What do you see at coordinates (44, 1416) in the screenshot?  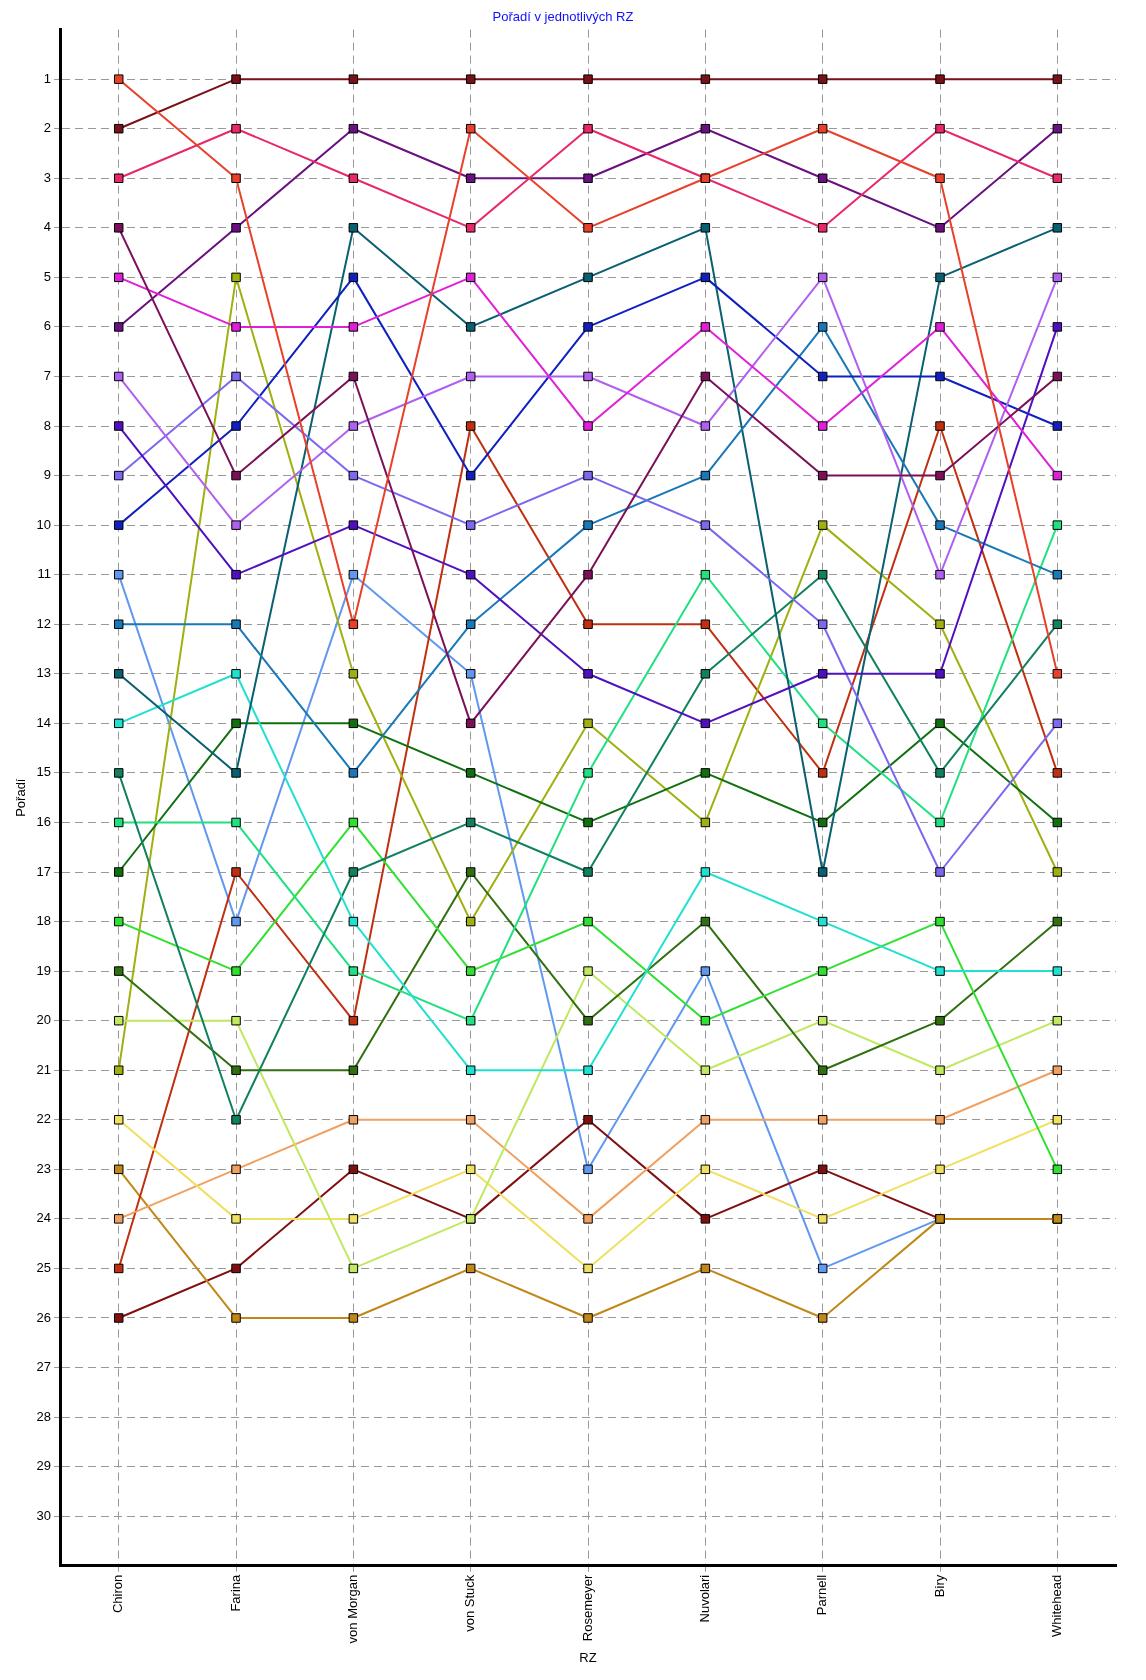 I see `y-tick-label: 28` at bounding box center [44, 1416].